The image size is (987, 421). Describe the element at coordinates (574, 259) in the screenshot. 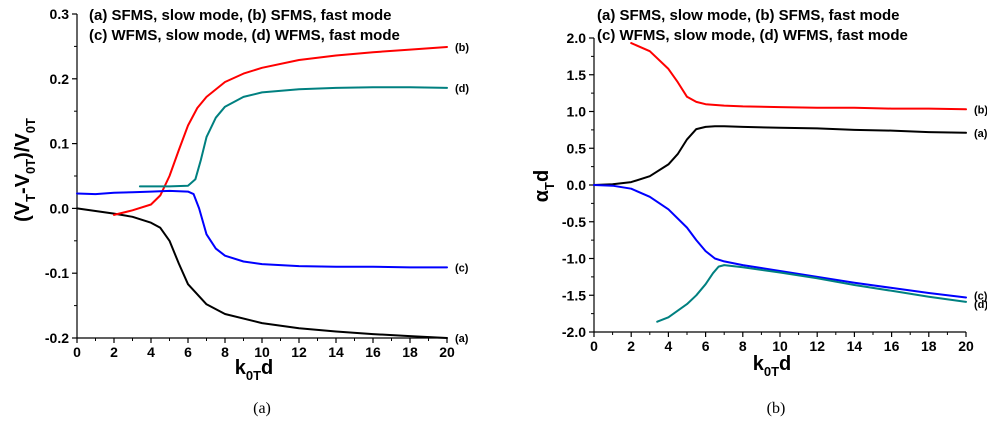

I see `y-tick-label: -1.0` at that location.